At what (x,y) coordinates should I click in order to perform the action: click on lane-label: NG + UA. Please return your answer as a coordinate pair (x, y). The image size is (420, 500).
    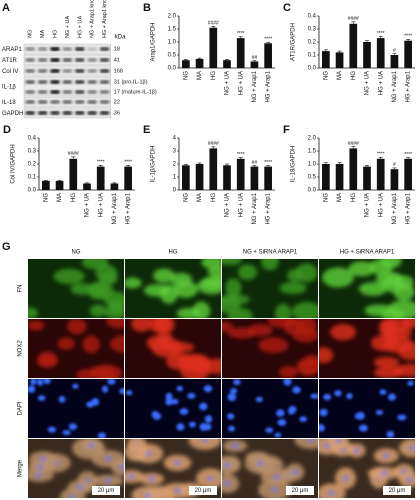
    Looking at the image, I should click on (68, 27).